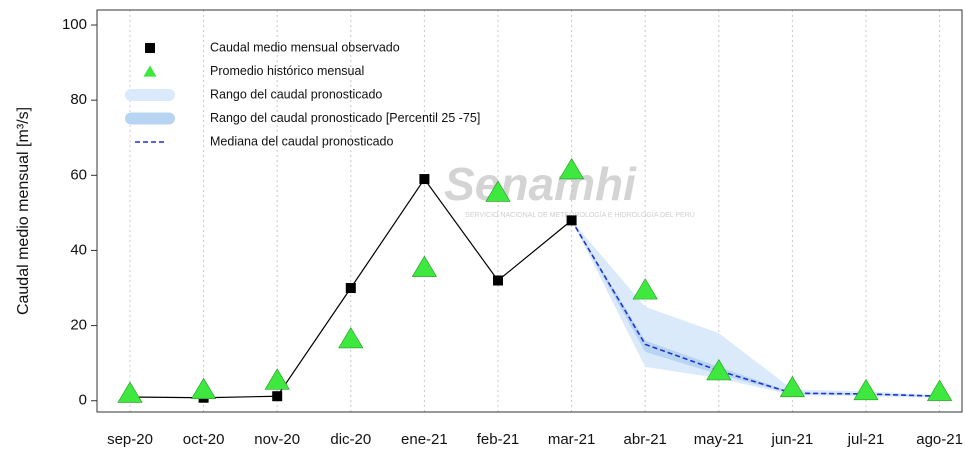 The height and width of the screenshot is (460, 965). Describe the element at coordinates (83, 400) in the screenshot. I see `y-tick-label: 0` at that location.